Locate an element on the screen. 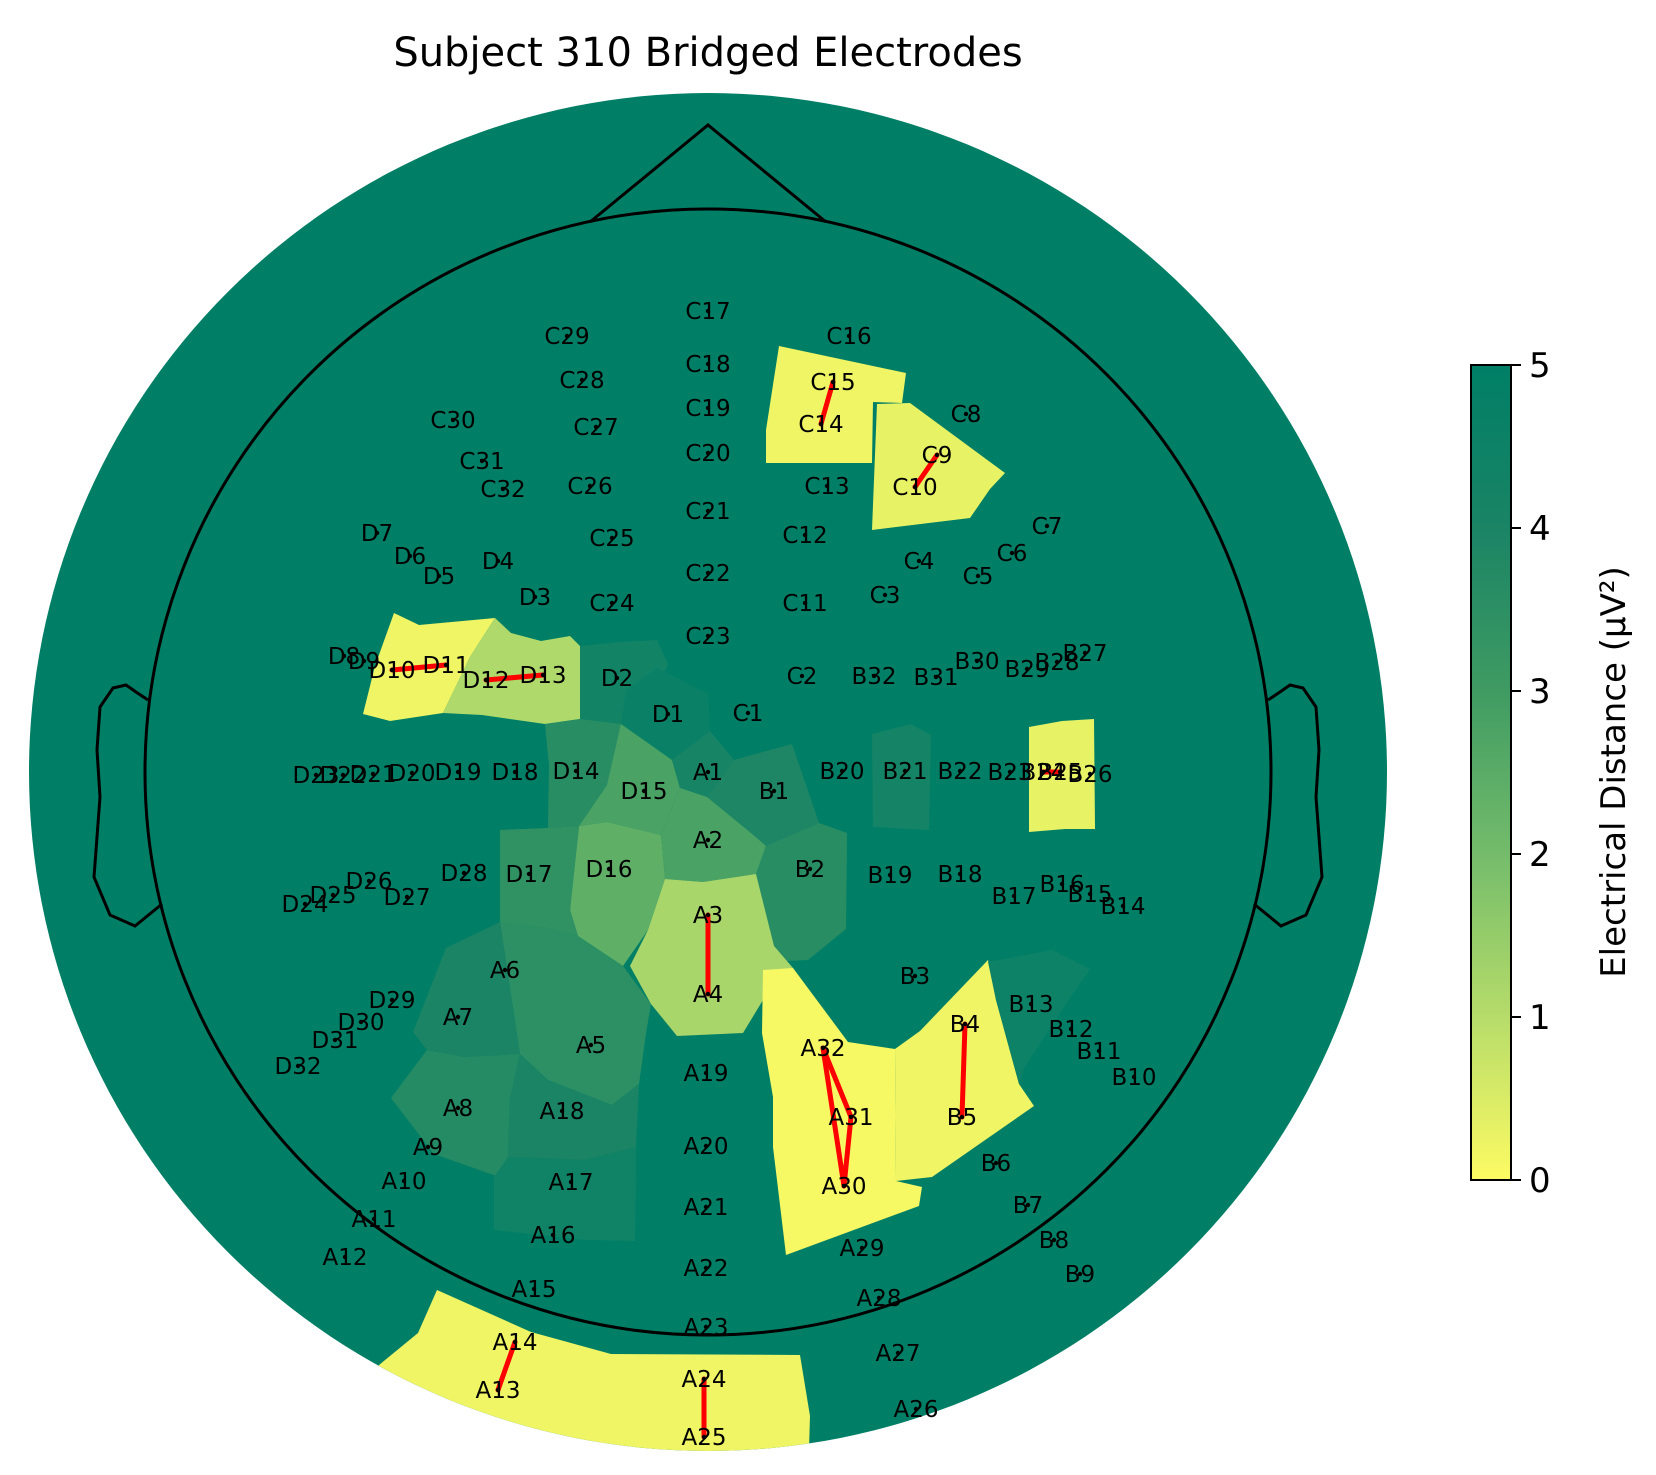  electrode-label: A14 is located at coordinates (514, 1343).